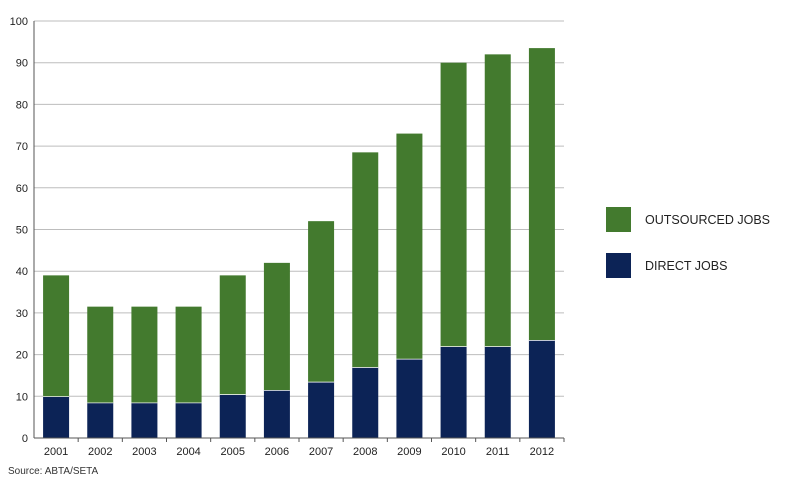  I want to click on legend-label: DIRECT JOBS, so click(686, 266).